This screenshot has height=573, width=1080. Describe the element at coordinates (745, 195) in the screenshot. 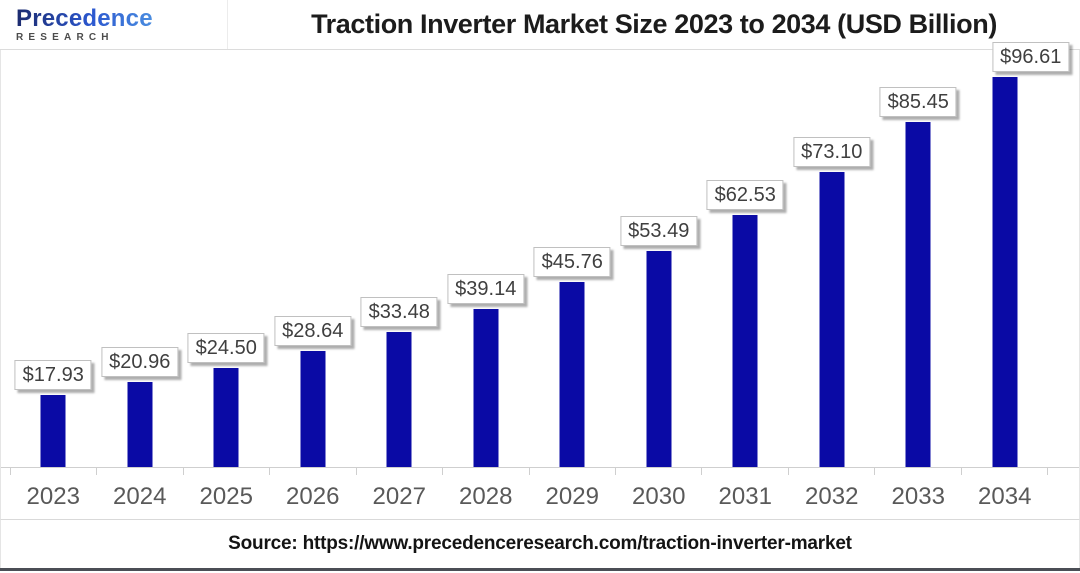

I see `value-label-2031: $62.53` at that location.